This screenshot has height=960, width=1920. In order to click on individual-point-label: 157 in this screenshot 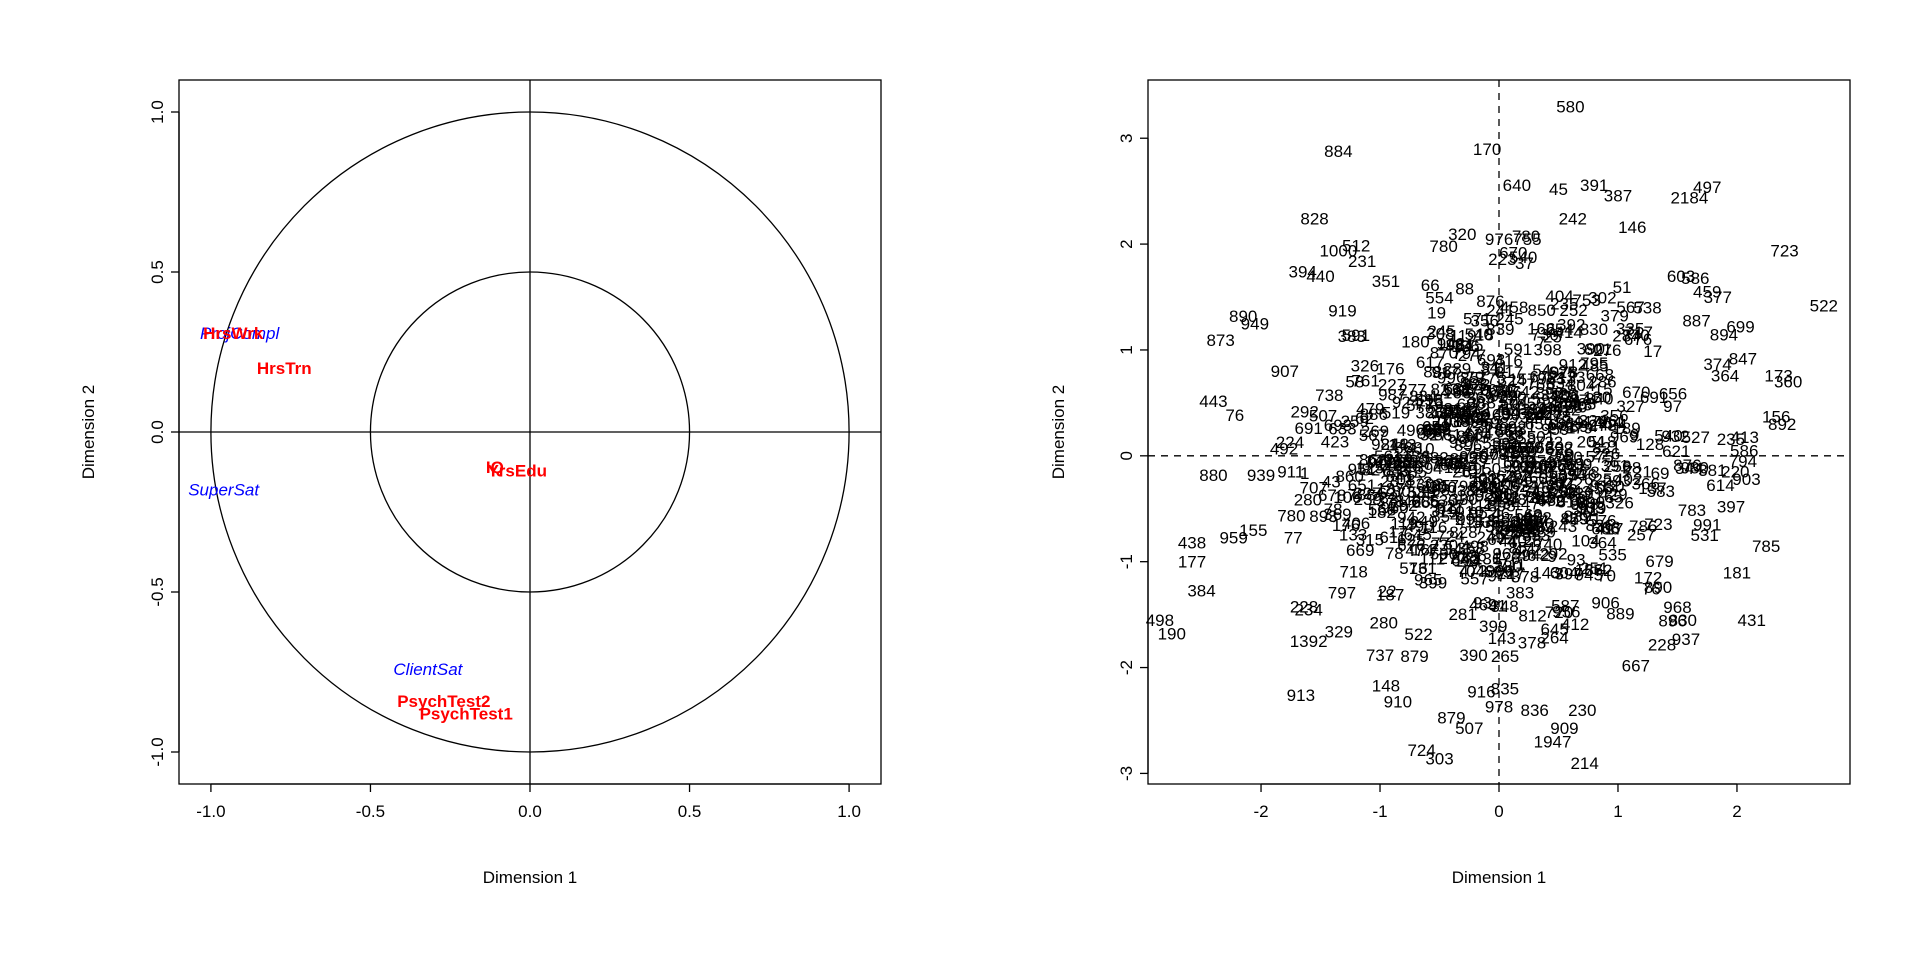, I will do `click(1522, 379)`.